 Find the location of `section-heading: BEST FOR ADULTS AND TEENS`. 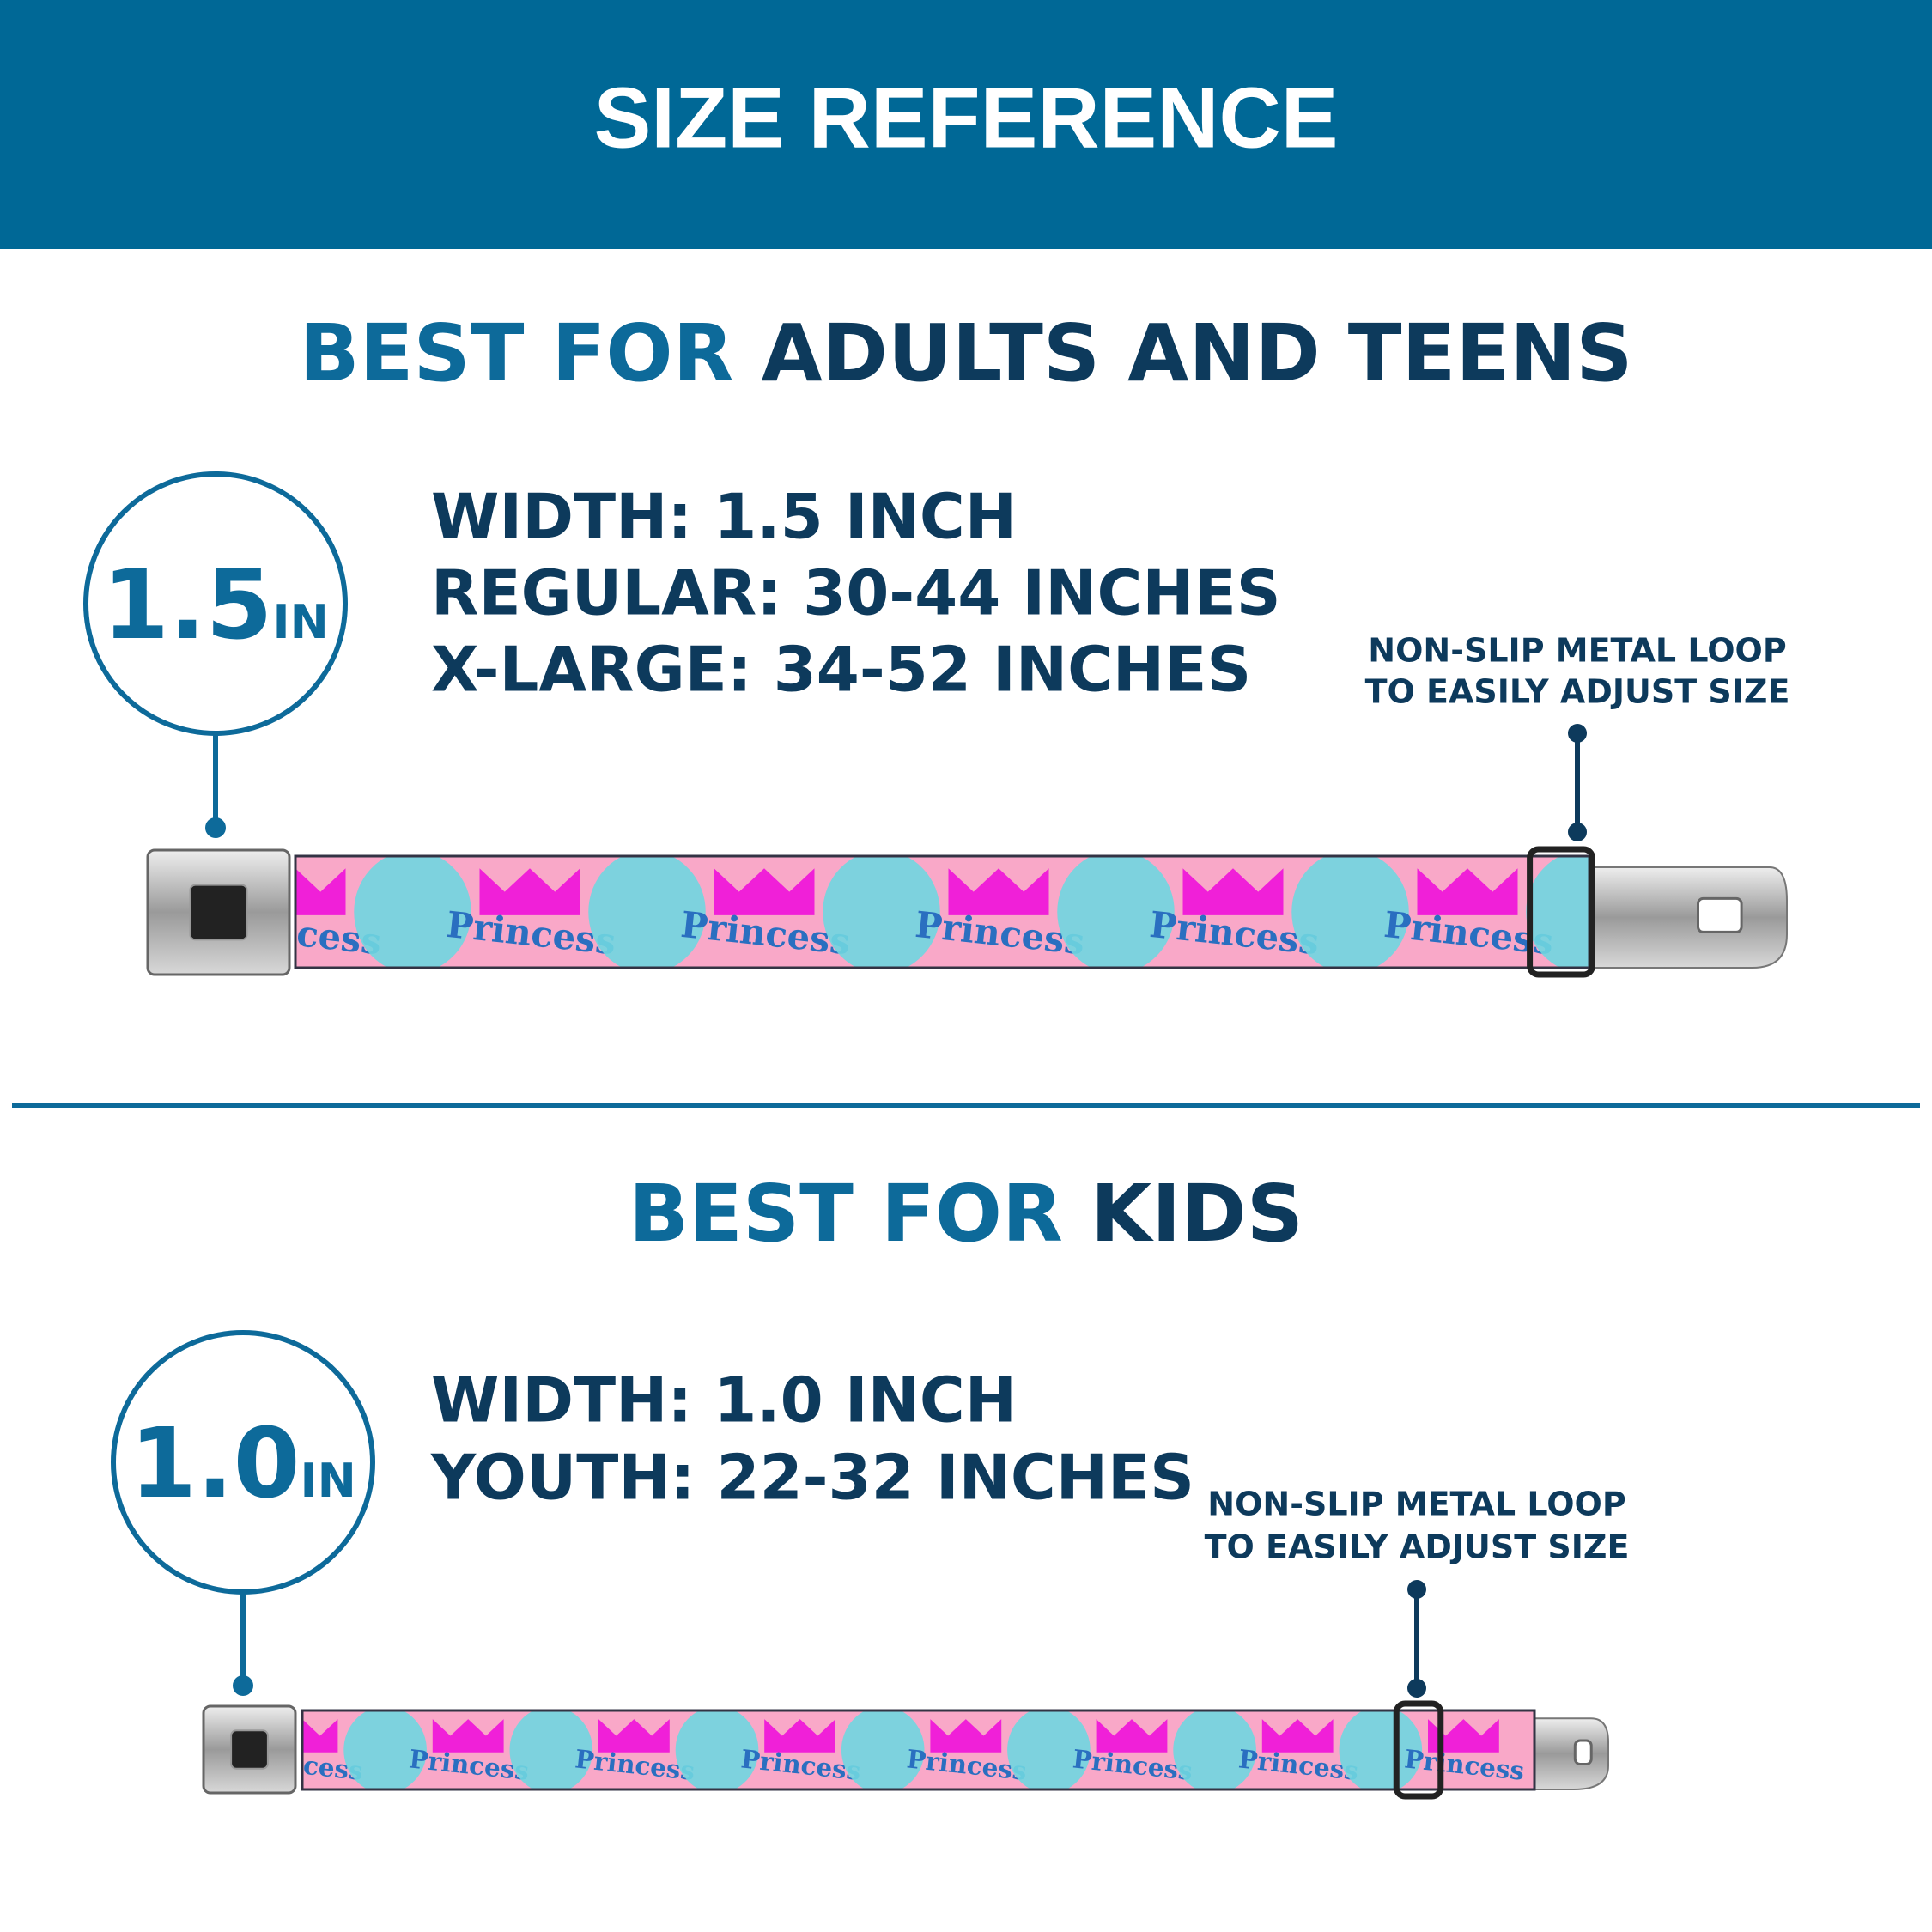

section-heading: BEST FOR ADULTS AND TEENS is located at coordinates (966, 353).